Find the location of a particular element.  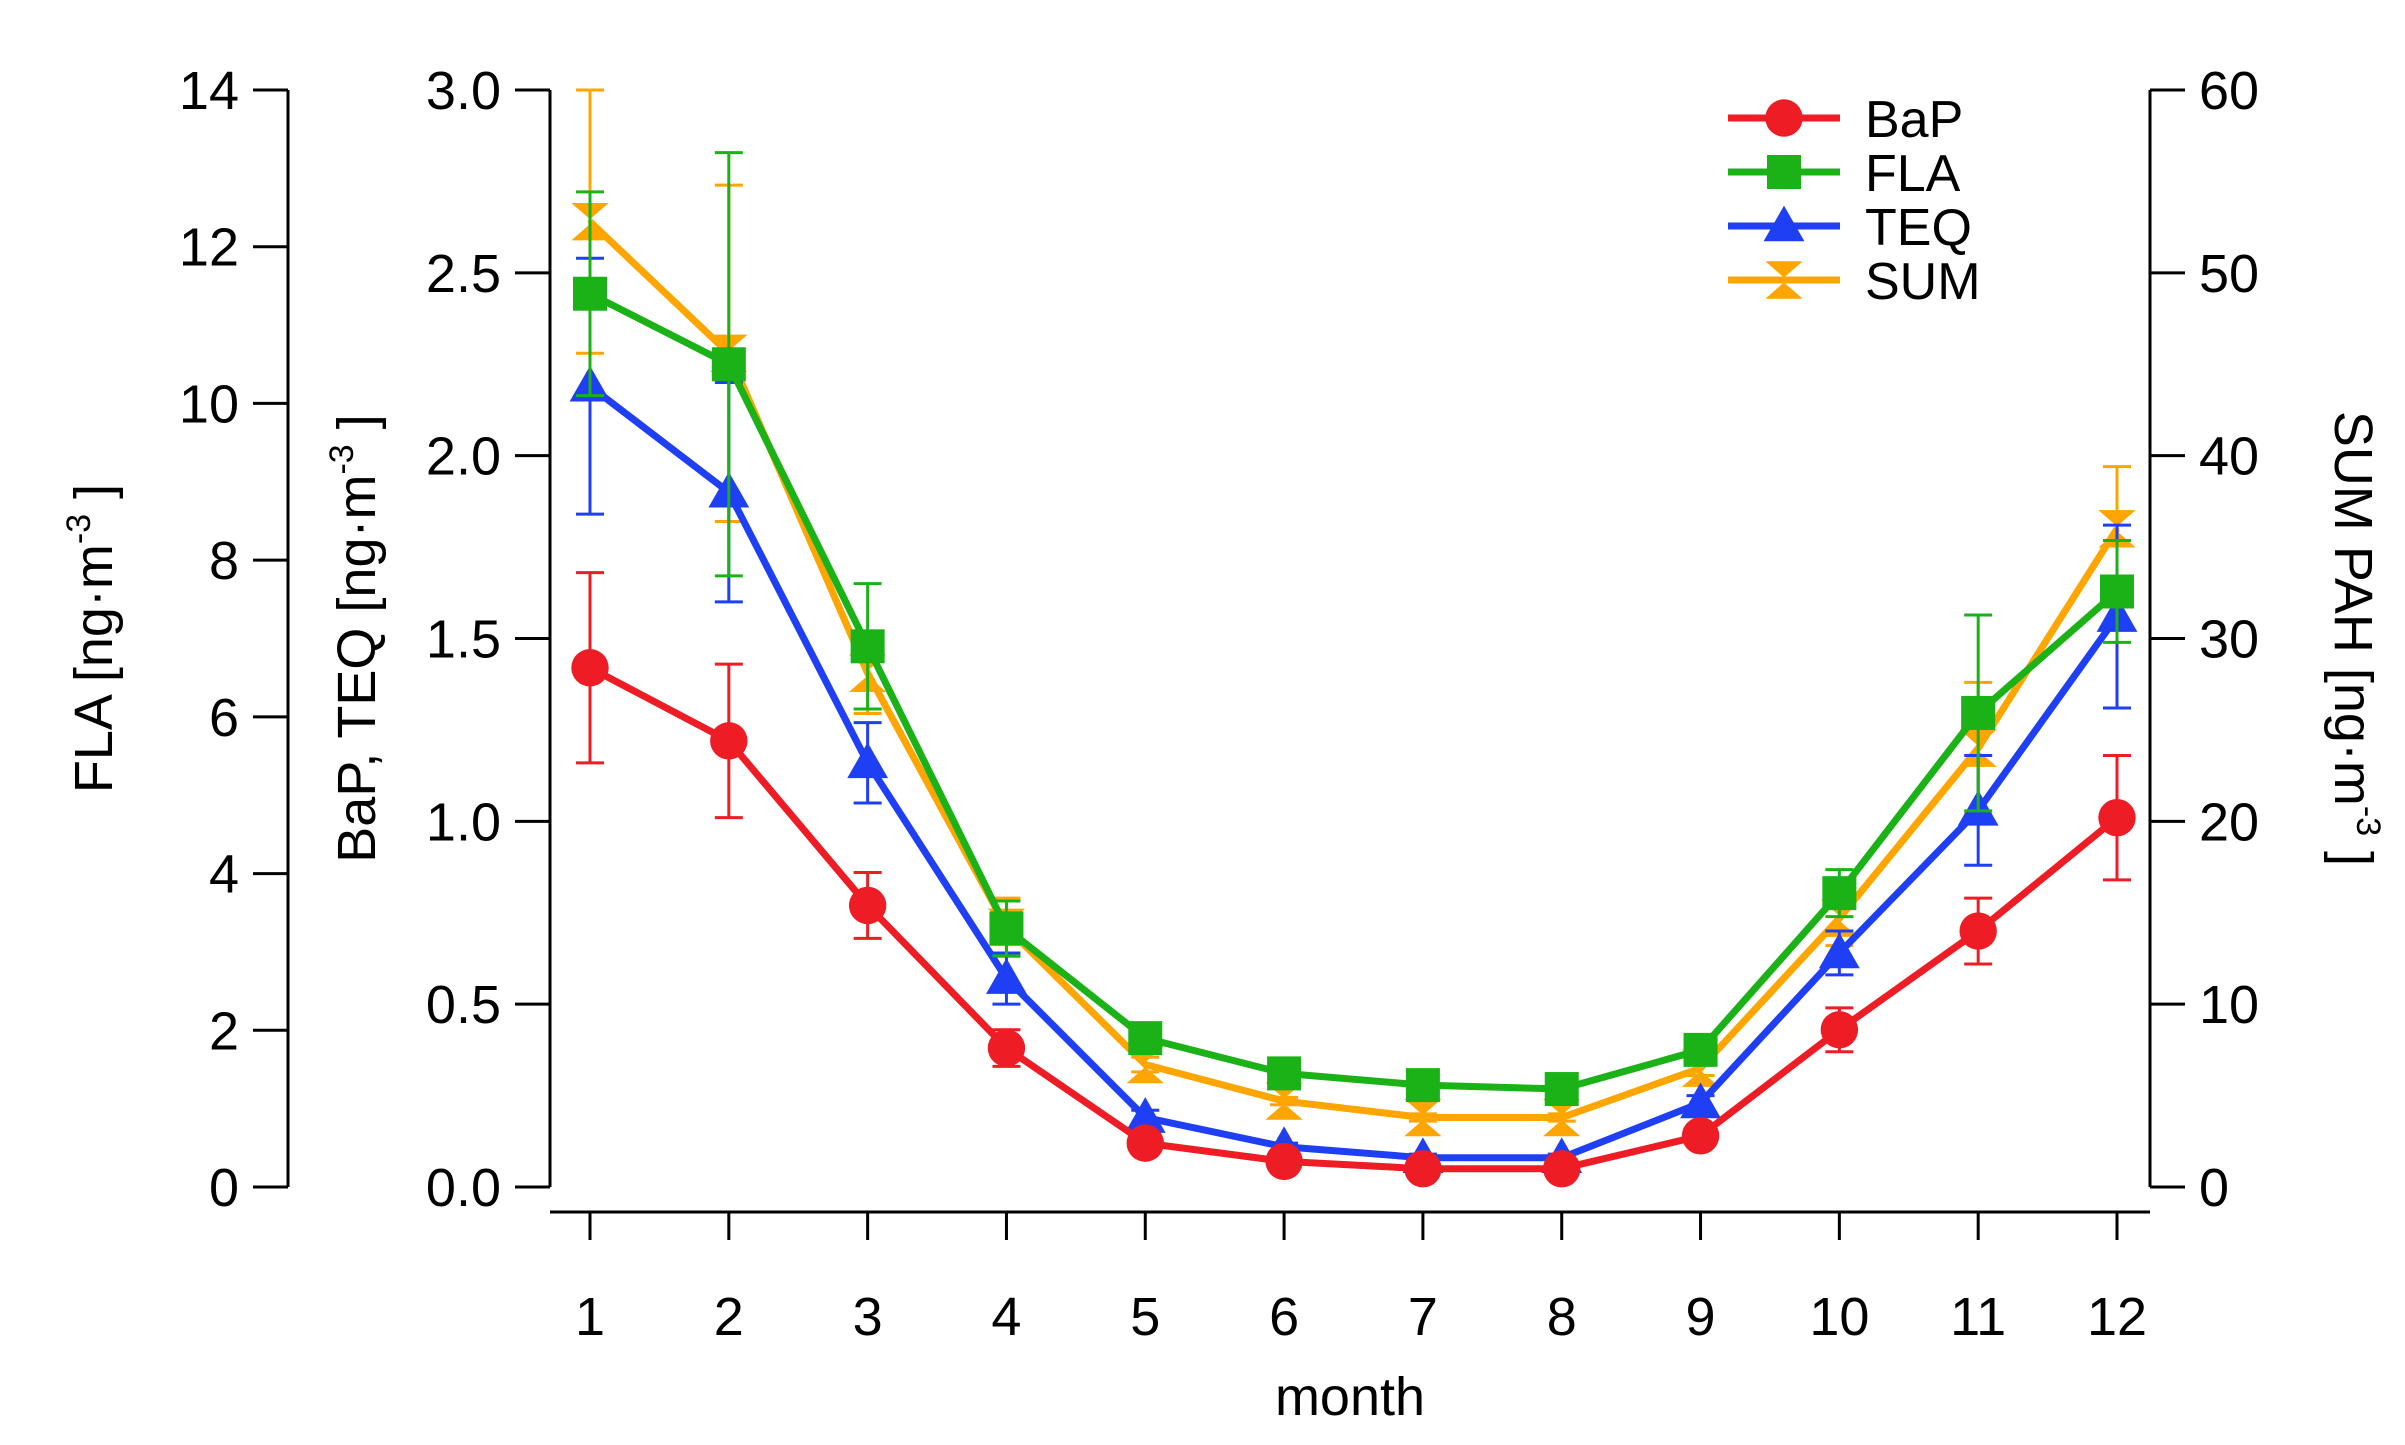

fla-axis-label: FLA [ng·m-3 ] is located at coordinates (92, 638).